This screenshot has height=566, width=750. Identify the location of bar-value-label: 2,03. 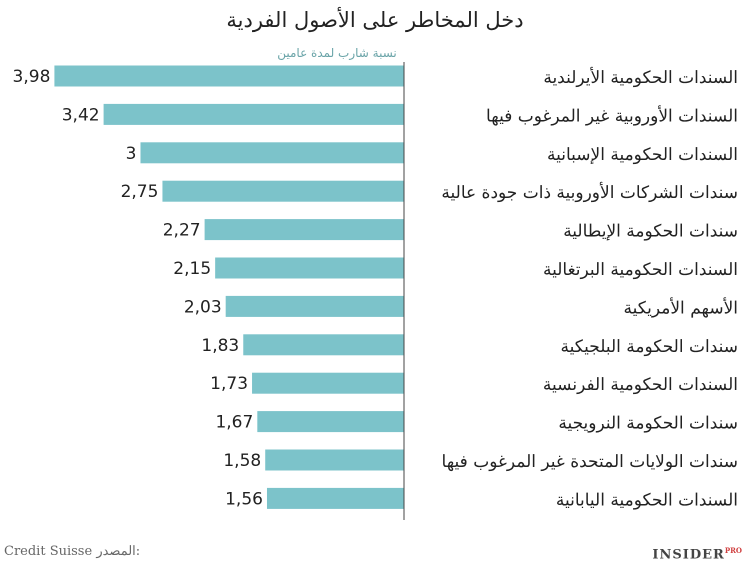
(203, 307).